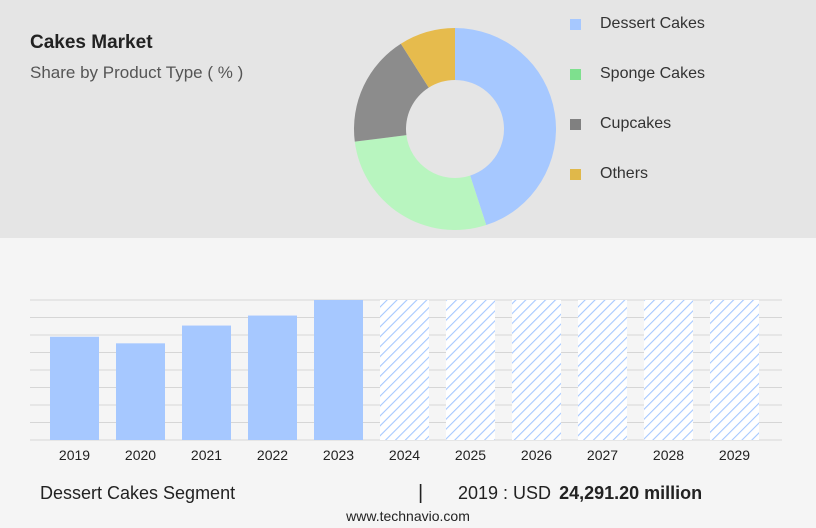 The height and width of the screenshot is (528, 816). Describe the element at coordinates (575, 174) in the screenshot. I see `legend-swatch-others` at that location.